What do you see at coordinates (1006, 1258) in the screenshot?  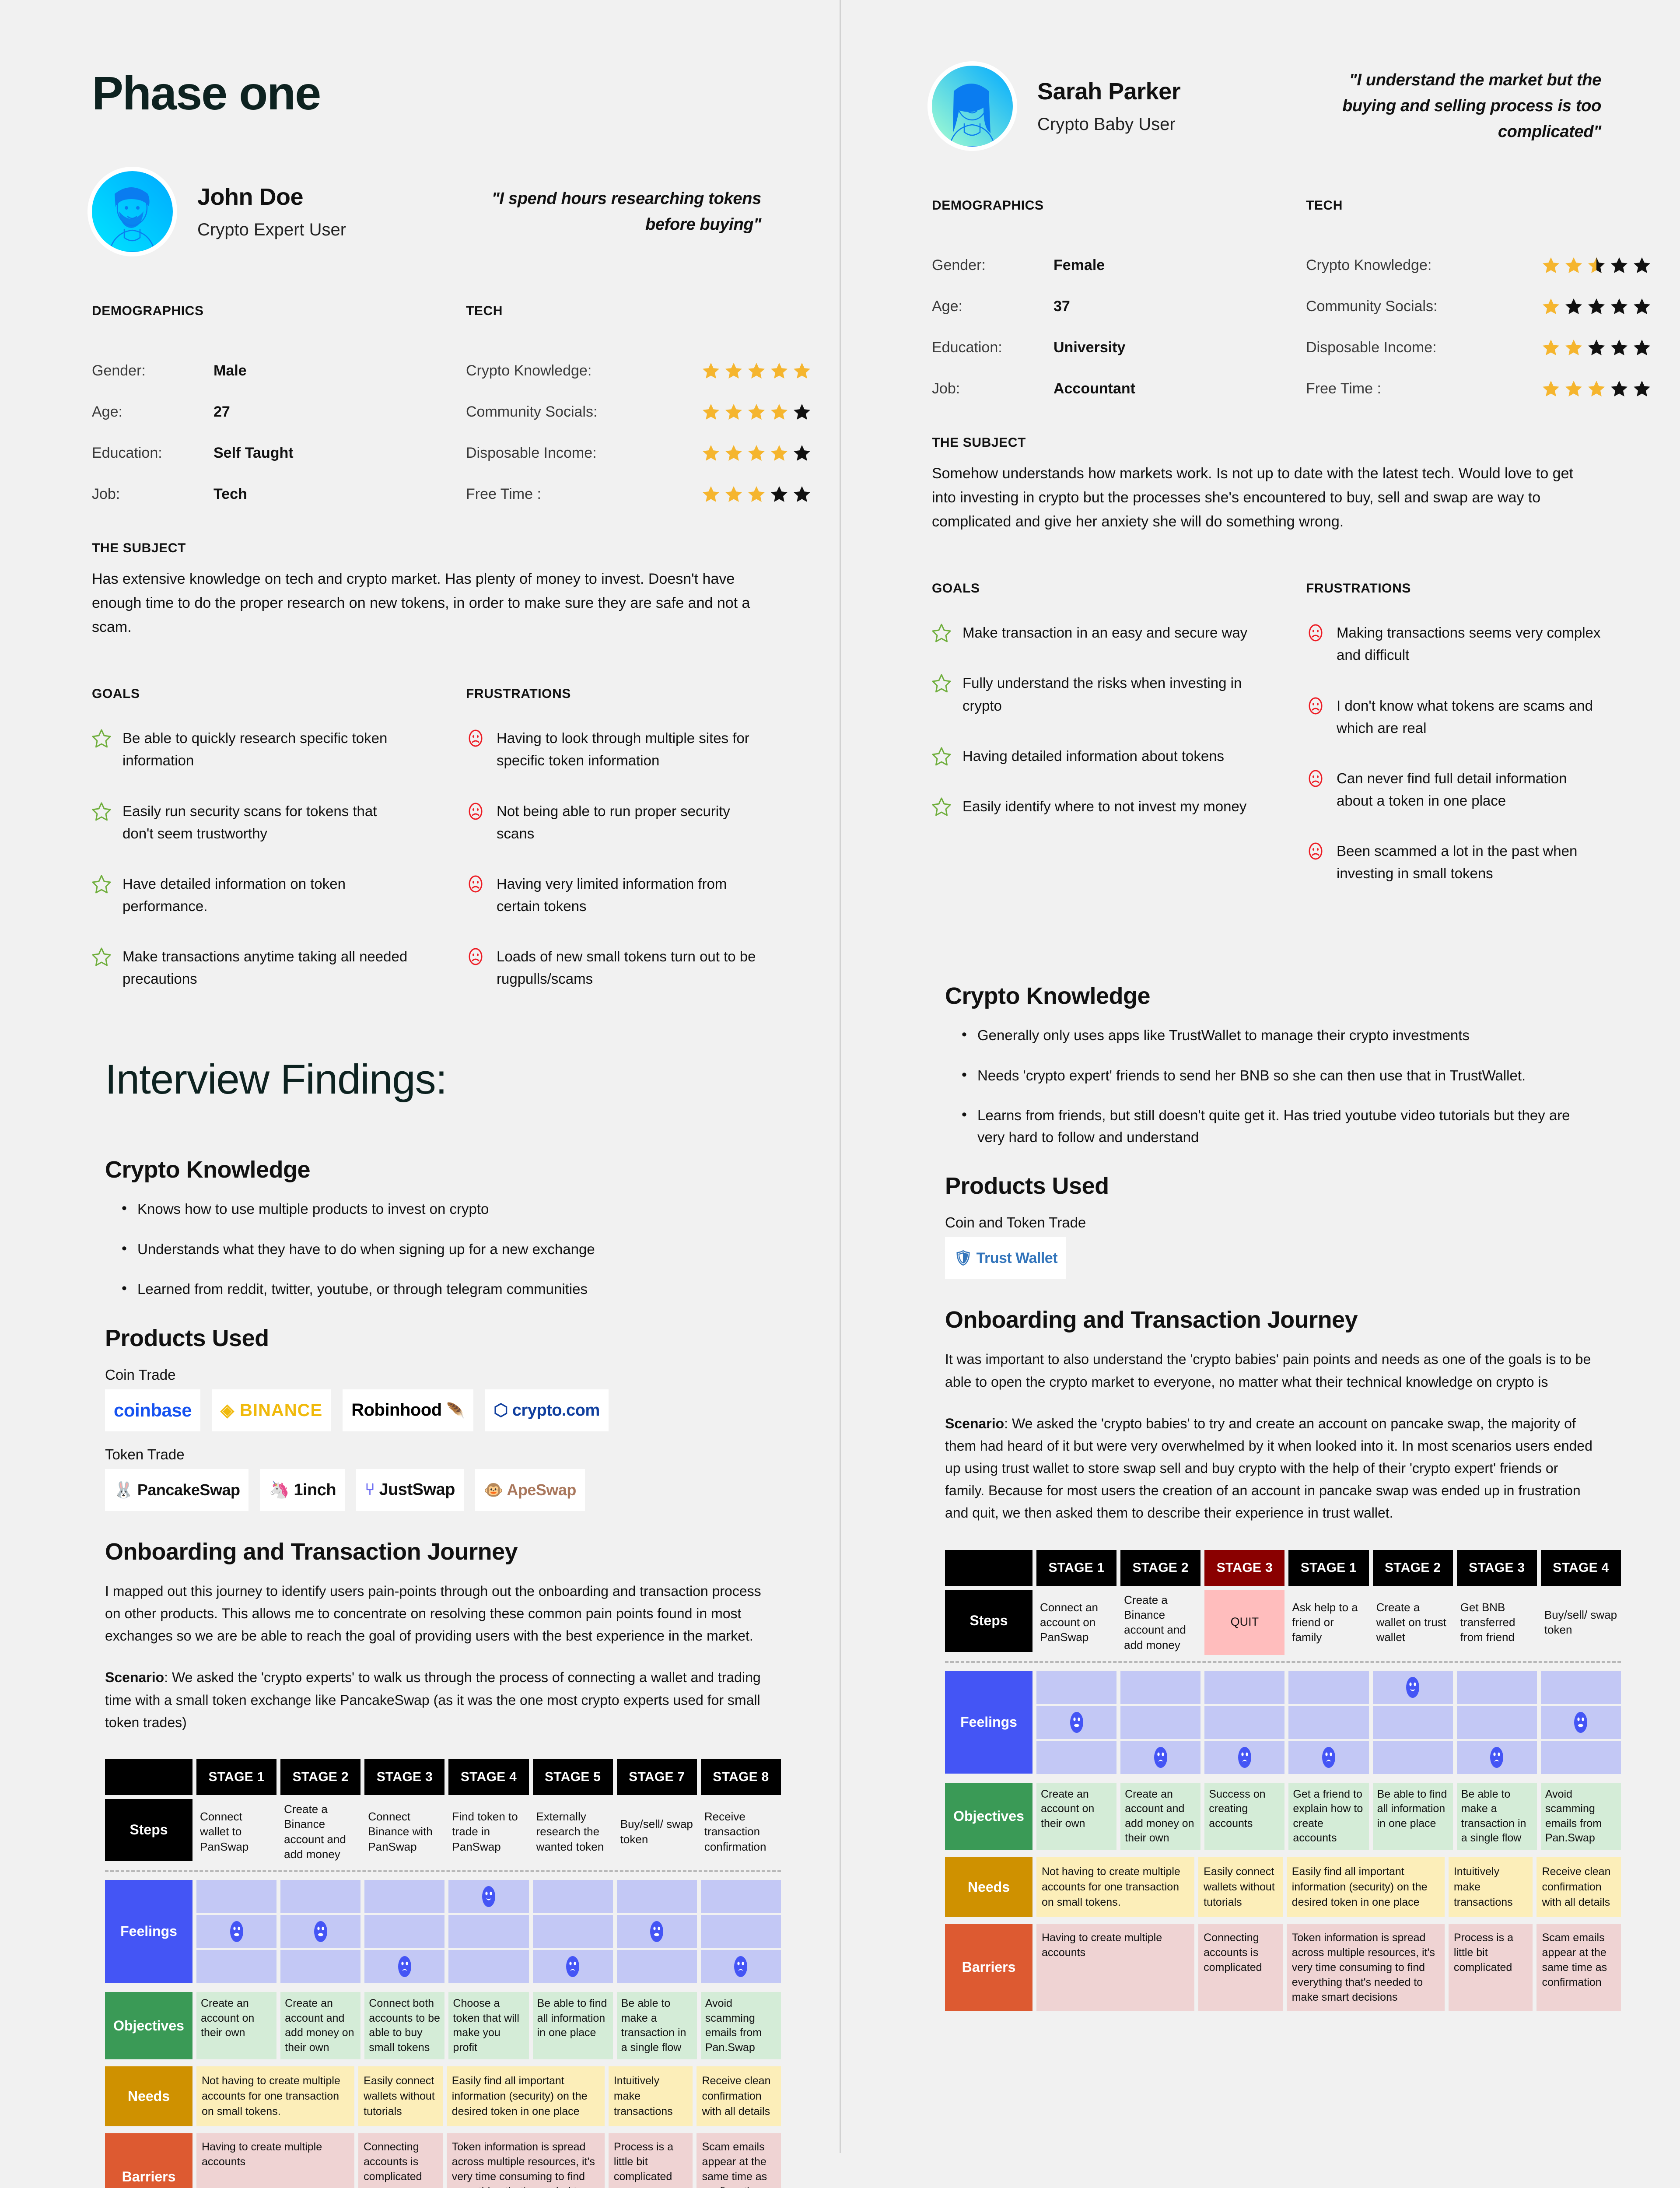 I see `product-logo-trust-wallet: 🛡 Trust Wallet` at bounding box center [1006, 1258].